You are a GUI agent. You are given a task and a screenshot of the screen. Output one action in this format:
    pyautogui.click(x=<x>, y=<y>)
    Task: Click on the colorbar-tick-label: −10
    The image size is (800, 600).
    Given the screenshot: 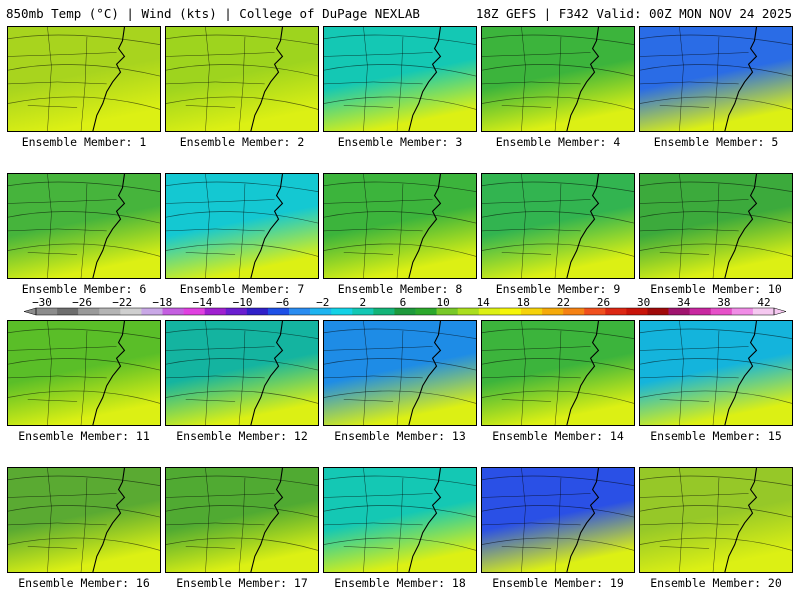 What is the action you would take?
    pyautogui.click(x=243, y=302)
    